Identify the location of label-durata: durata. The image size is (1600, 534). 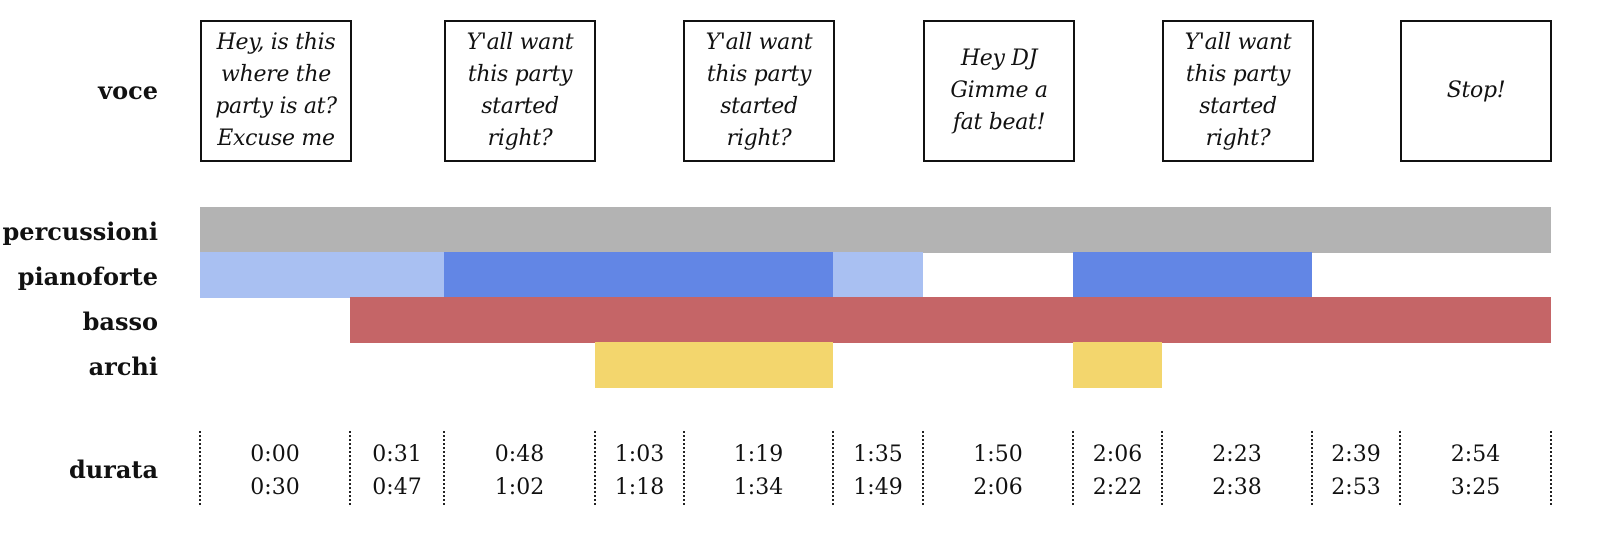
(113, 469).